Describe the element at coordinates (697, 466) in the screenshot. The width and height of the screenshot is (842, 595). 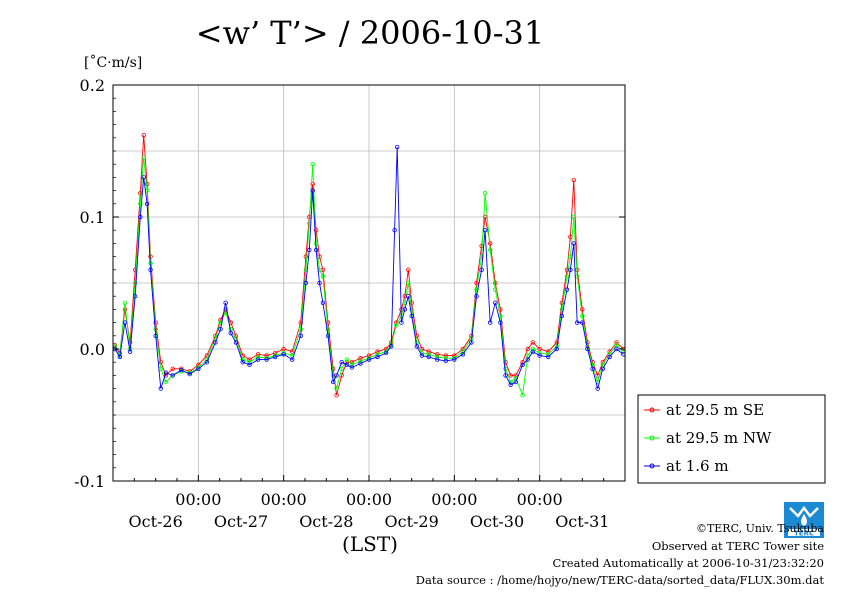
I see `legend-label: at 1.6 m` at that location.